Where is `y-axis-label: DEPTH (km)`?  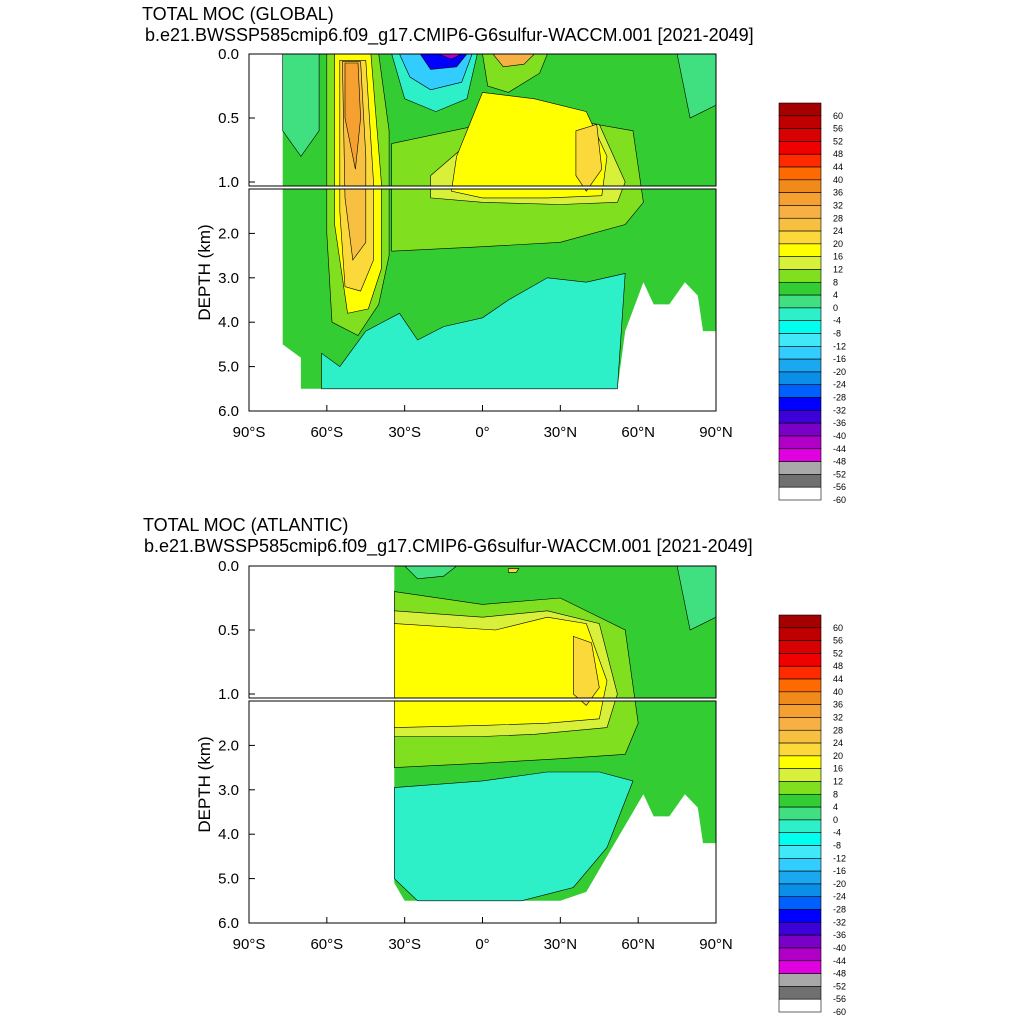
y-axis-label: DEPTH (km) is located at coordinates (204, 784).